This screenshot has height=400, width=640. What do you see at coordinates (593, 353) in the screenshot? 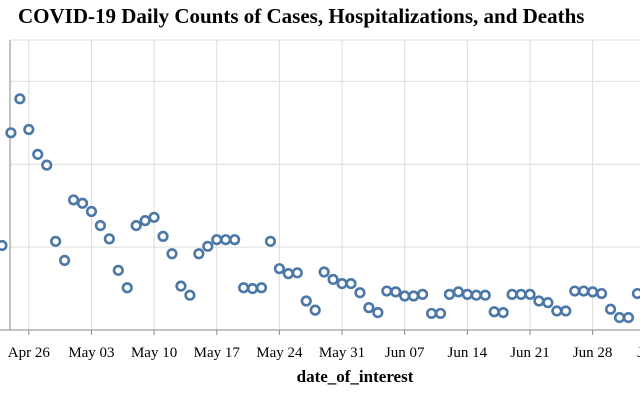
I see `x-tick-label: Jun 28` at bounding box center [593, 353].